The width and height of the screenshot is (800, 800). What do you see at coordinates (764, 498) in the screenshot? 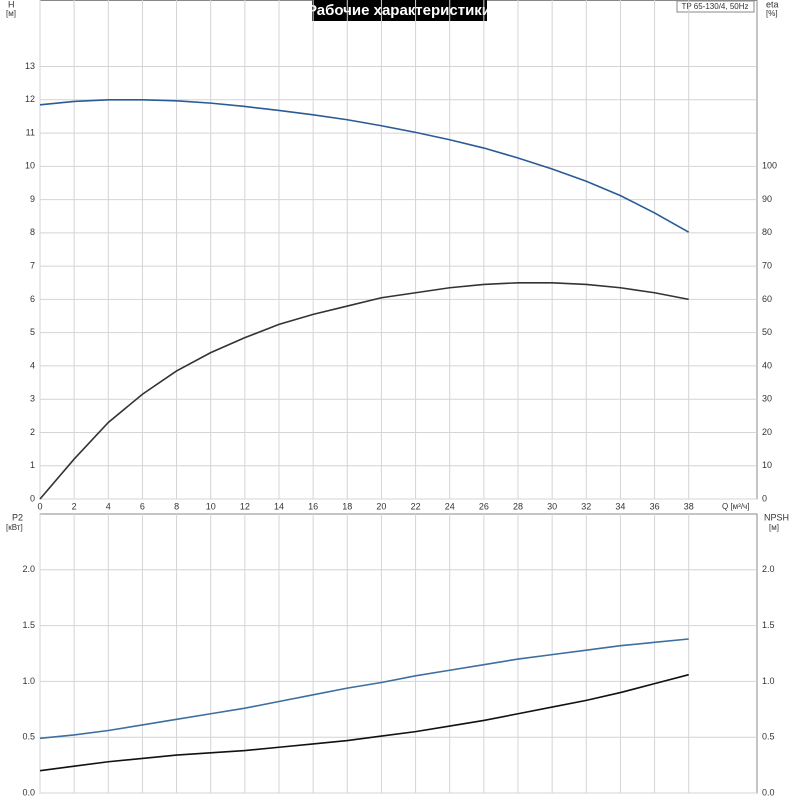
I see `y2-tick-label: 0` at bounding box center [764, 498].